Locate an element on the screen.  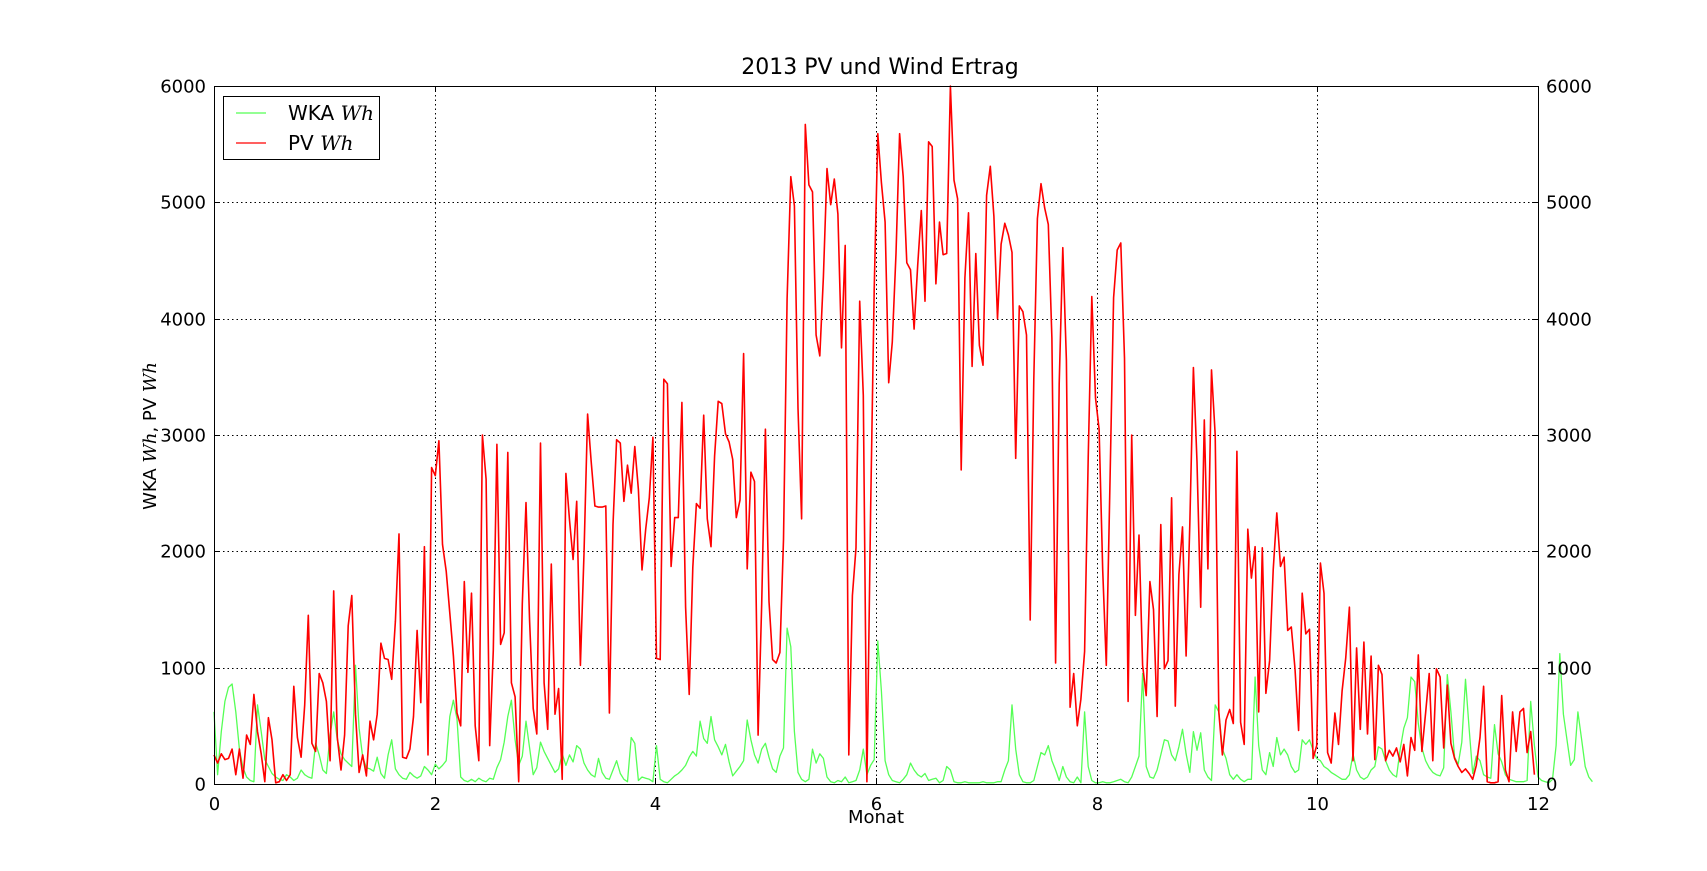
y-tick-label: 1000 is located at coordinates (183, 669).